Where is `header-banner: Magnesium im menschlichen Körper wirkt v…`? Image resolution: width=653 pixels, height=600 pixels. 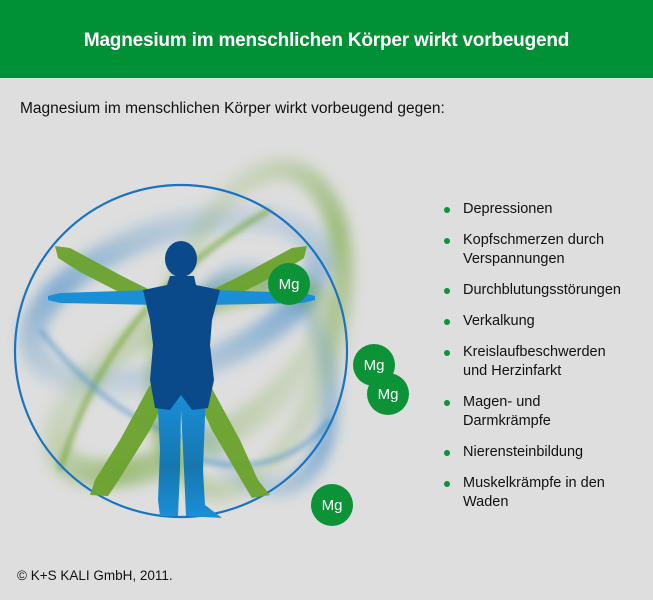
header-banner: Magnesium im menschlichen Körper wirkt v… is located at coordinates (326, 39).